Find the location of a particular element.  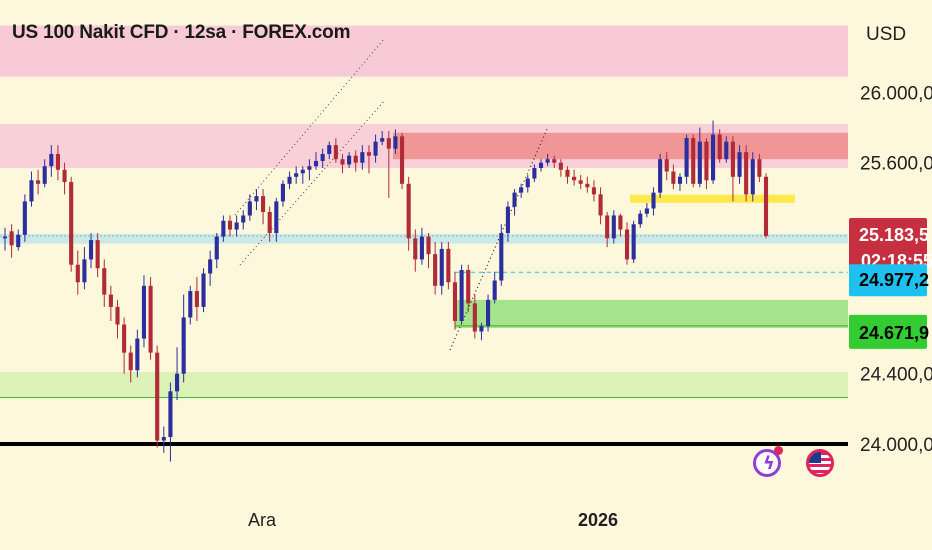

price-axis-label: 25.600,0 is located at coordinates (896, 164).